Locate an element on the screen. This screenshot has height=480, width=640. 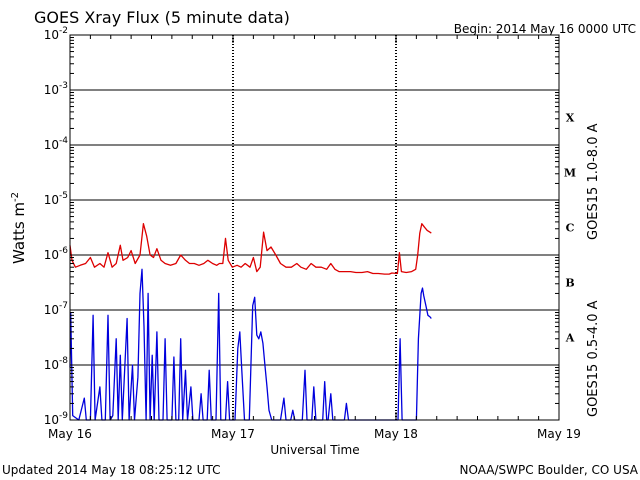
y-axis-label: Watts m-2 is located at coordinates (19, 228).